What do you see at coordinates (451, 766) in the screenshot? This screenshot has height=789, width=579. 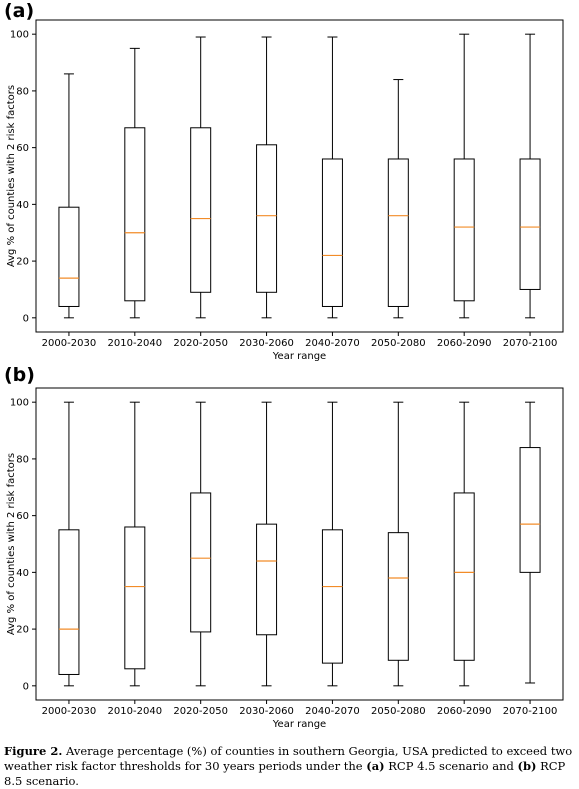 I see `caption-text-2: RCP 4.5 scenario and` at bounding box center [451, 766].